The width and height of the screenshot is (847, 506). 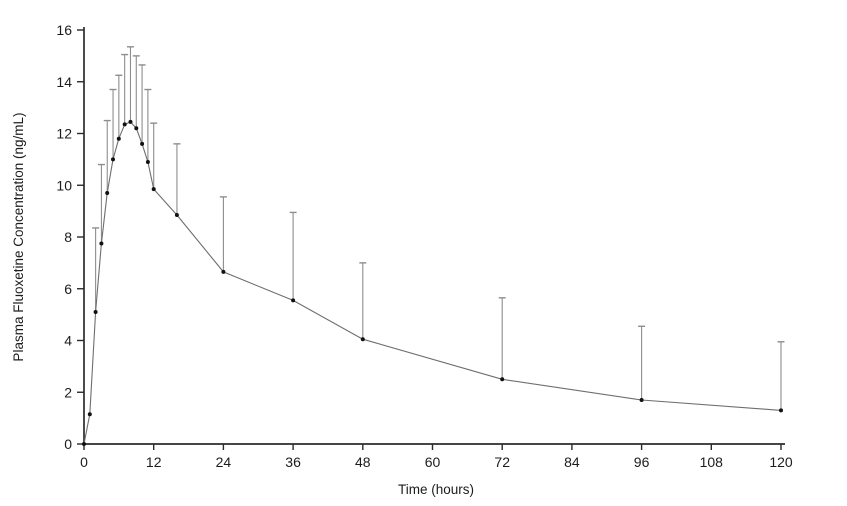 What do you see at coordinates (68, 289) in the screenshot?
I see `y-tick-label: 6` at bounding box center [68, 289].